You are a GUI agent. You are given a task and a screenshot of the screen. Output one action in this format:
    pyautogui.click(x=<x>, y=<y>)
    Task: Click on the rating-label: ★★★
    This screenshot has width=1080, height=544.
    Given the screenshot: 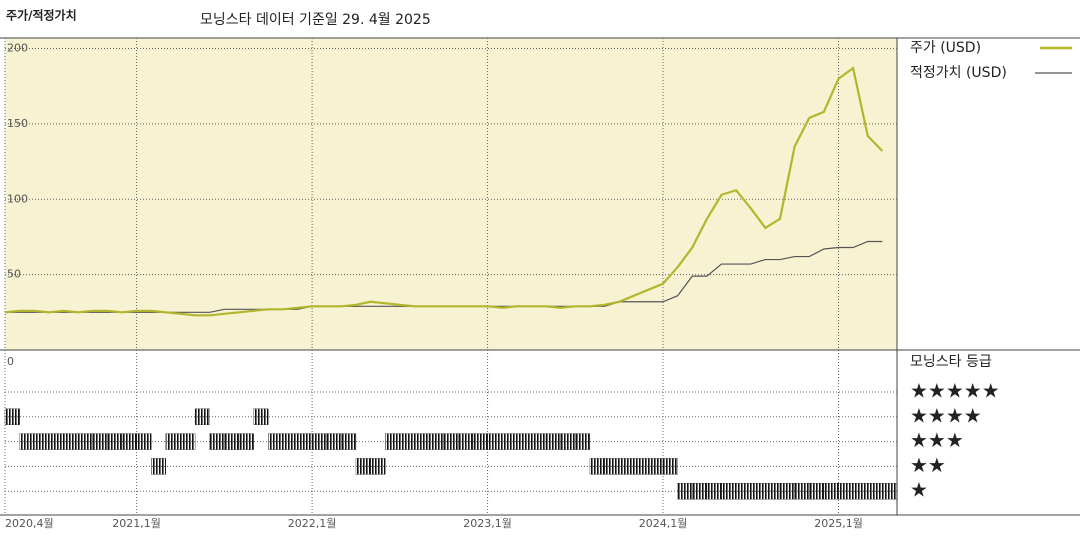 What is the action you would take?
    pyautogui.click(x=937, y=440)
    